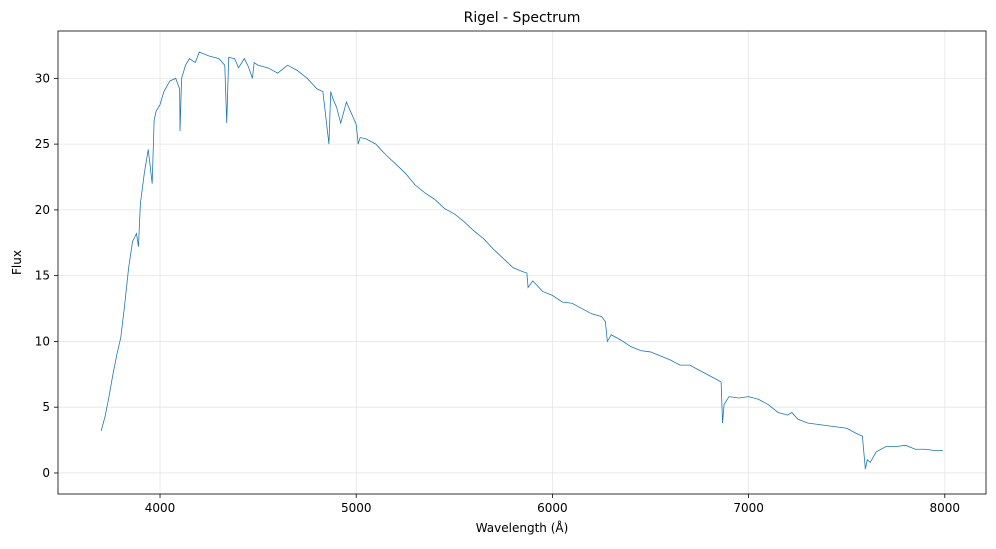  I want to click on y-tick-label: 20, so click(42, 210).